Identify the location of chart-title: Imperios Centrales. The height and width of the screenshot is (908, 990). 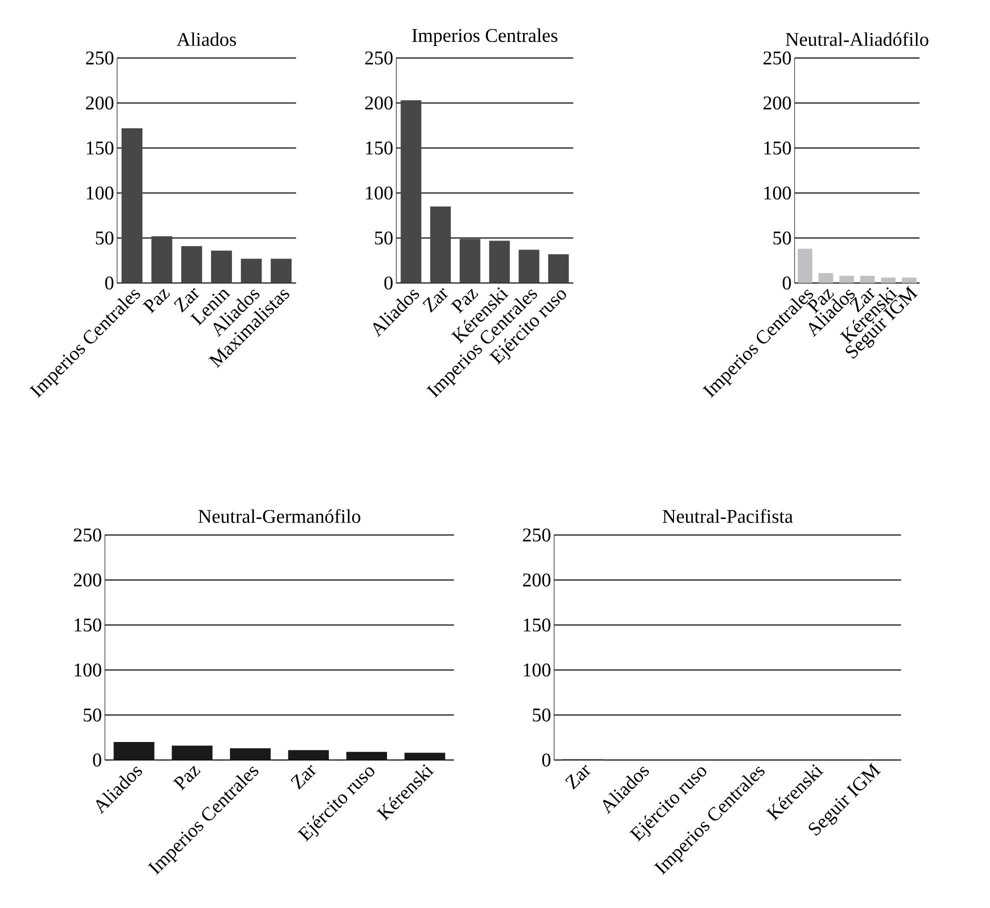
(485, 37).